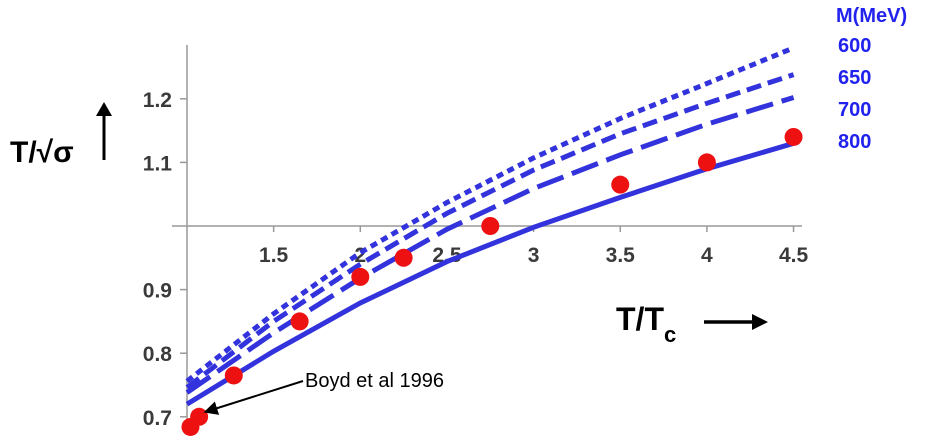 Image resolution: width=938 pixels, height=442 pixels. Describe the element at coordinates (42, 152) in the screenshot. I see `y-axis-label: T/√σ` at that location.